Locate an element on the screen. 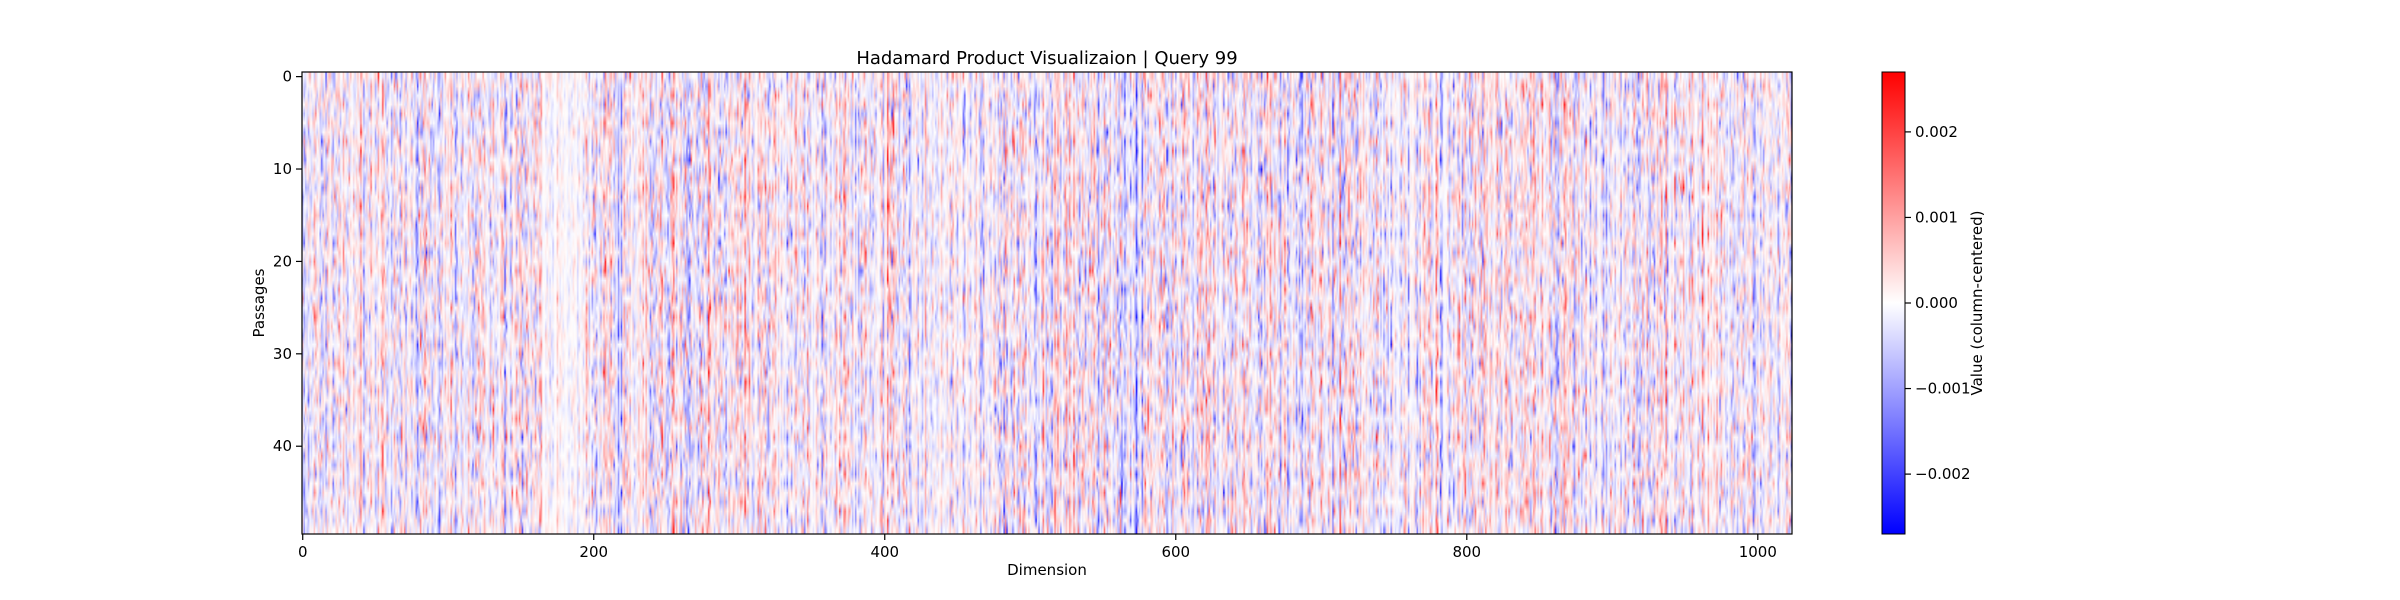  colorbar-tick-label-4: 0.002 is located at coordinates (1936, 132).